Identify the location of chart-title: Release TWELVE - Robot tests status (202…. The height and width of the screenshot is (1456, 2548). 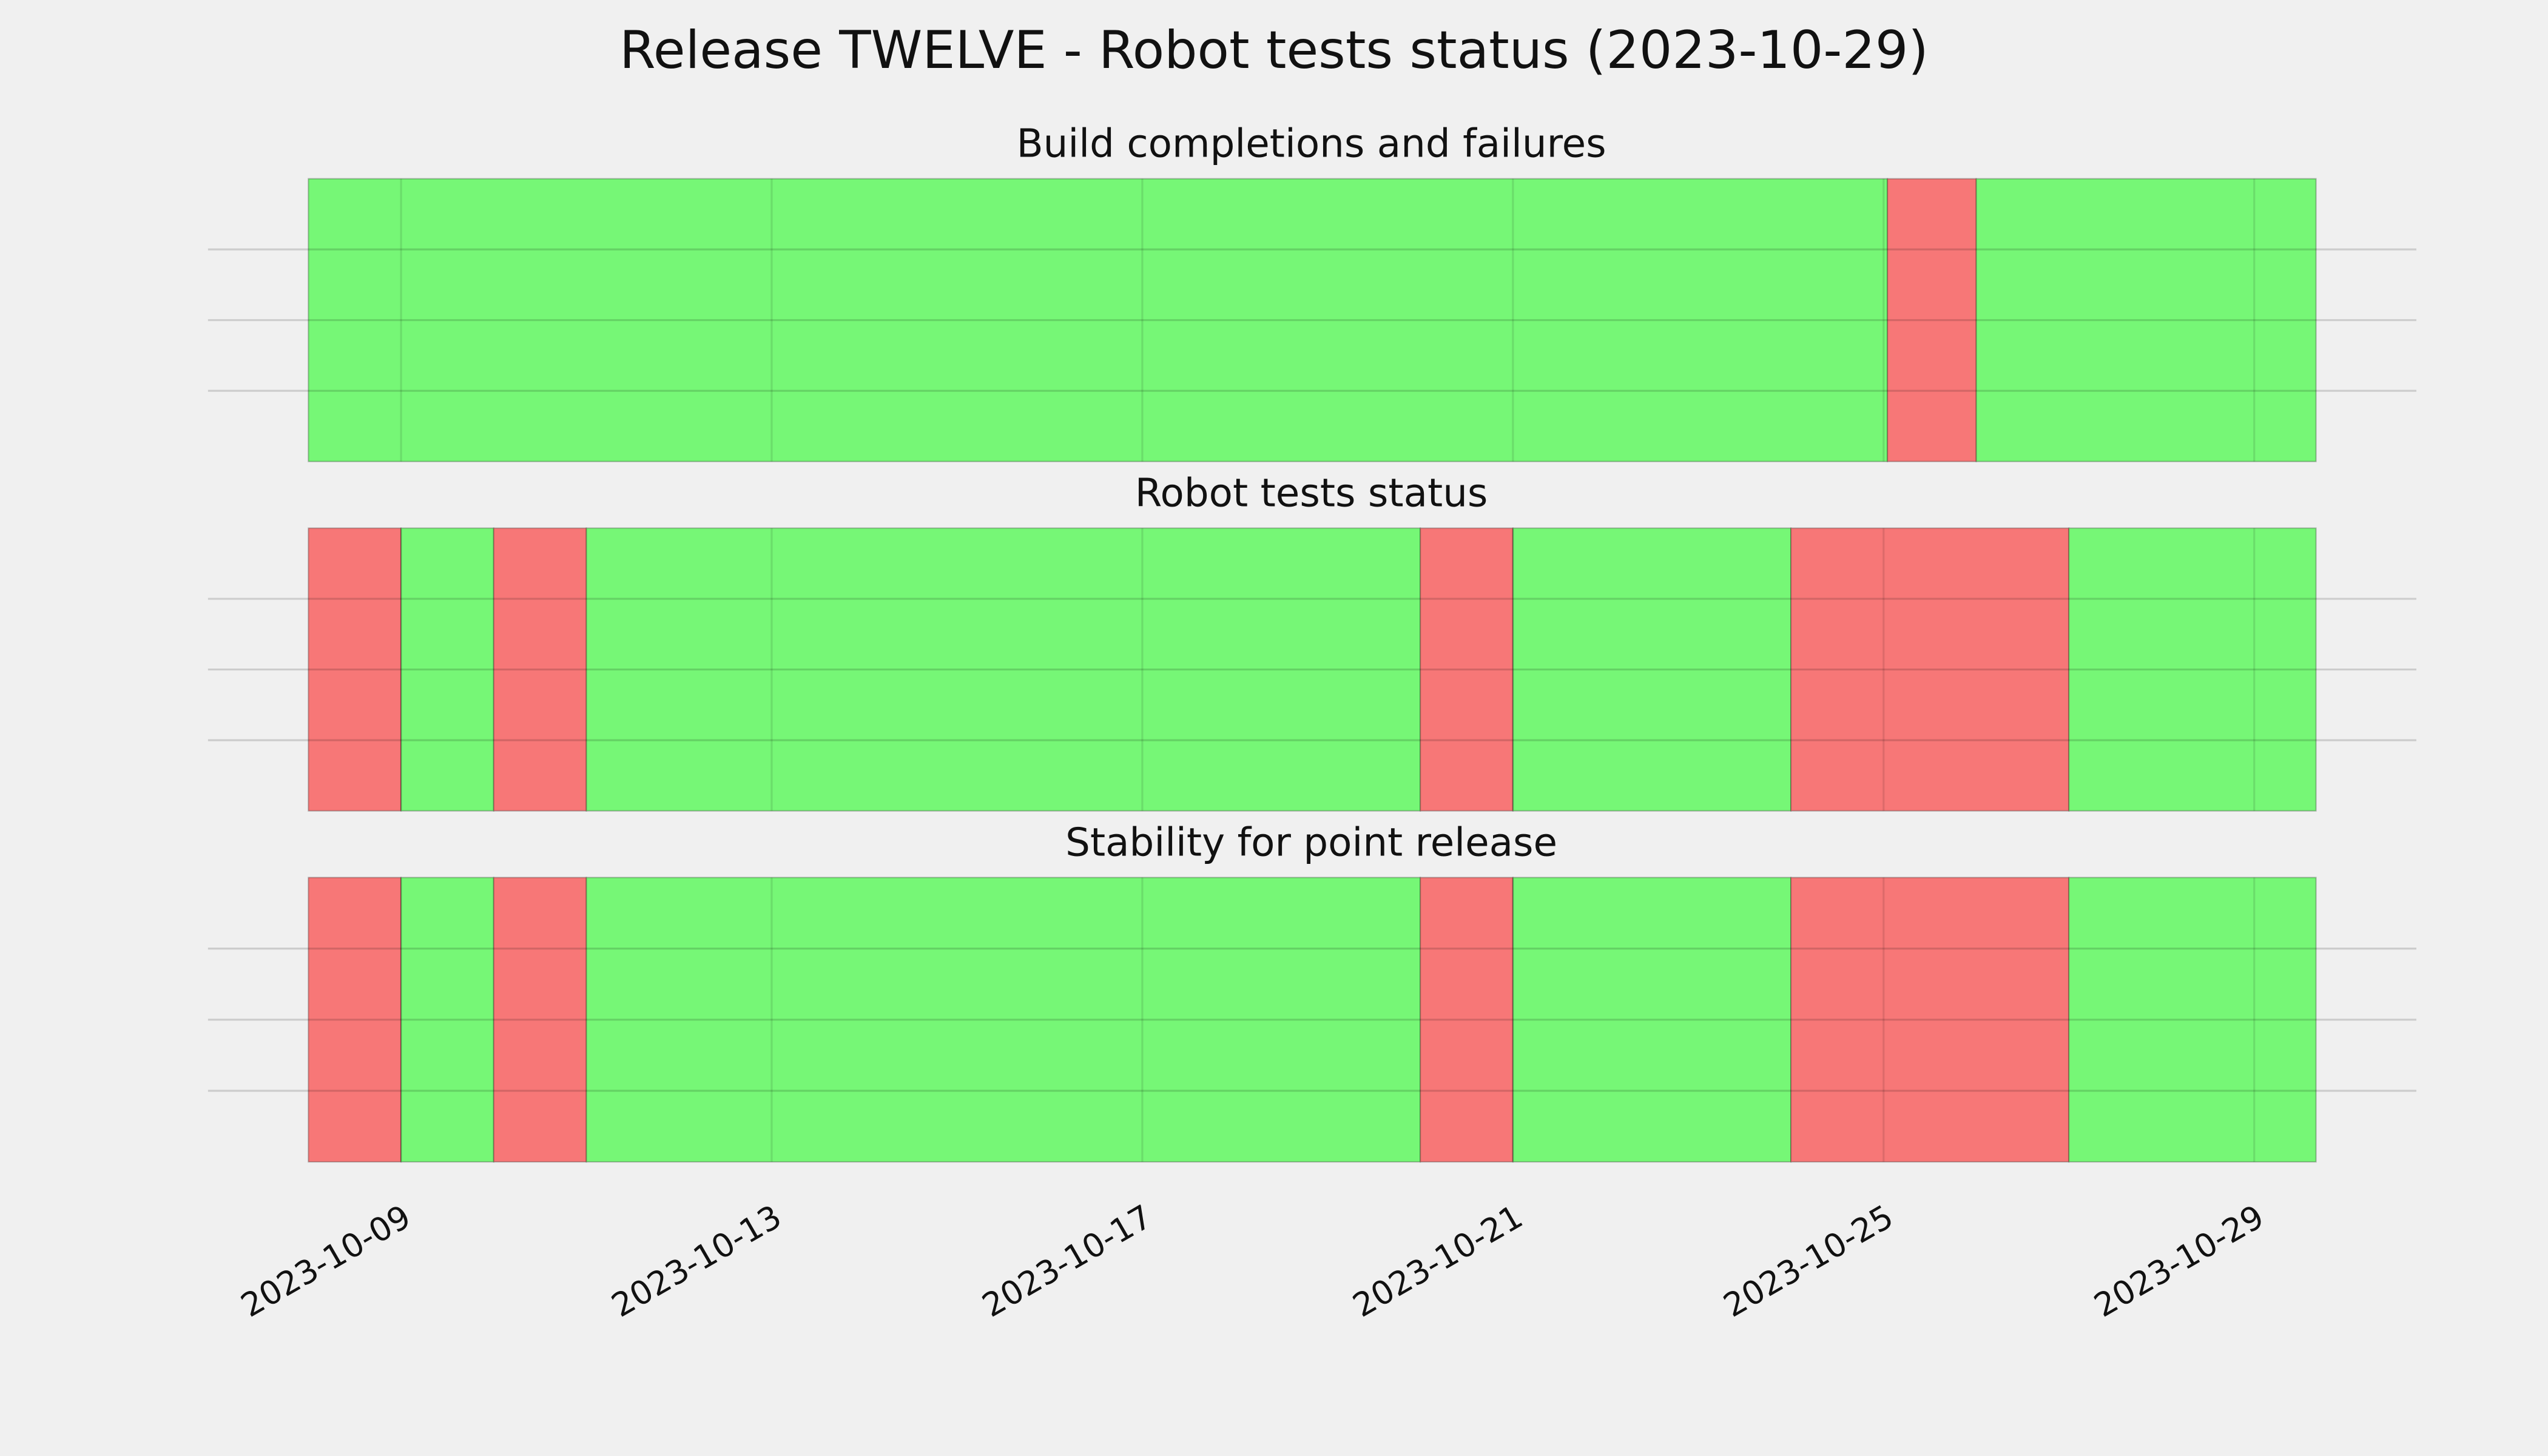
(1274, 50).